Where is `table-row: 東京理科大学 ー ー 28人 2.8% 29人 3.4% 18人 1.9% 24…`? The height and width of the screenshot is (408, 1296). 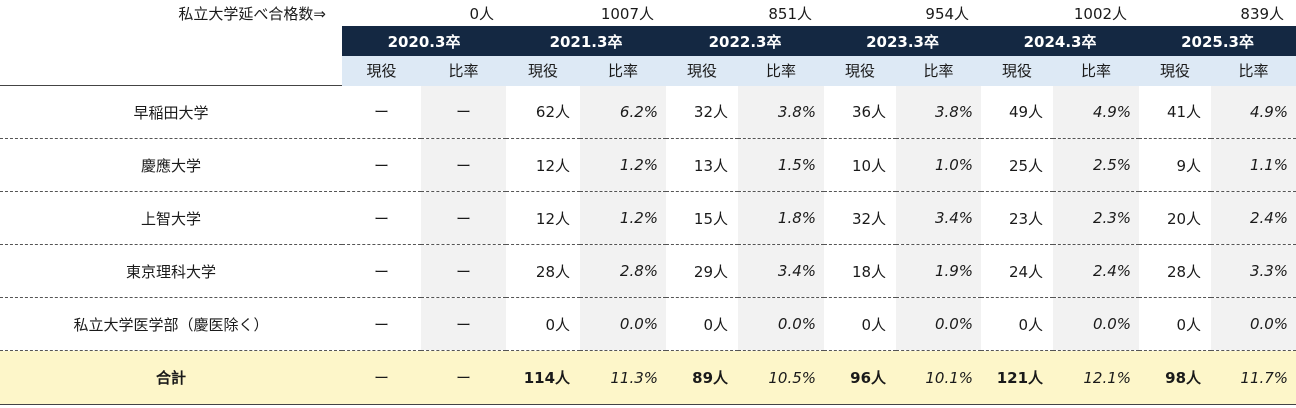
table-row: 東京理科大学 ー ー 28人 2.8% 29人 3.4% 18人 1.9% 24… is located at coordinates (648, 271).